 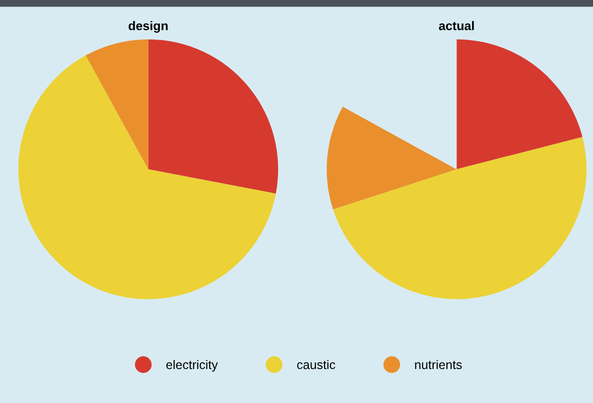 I want to click on legend-label: electricity, so click(x=192, y=366).